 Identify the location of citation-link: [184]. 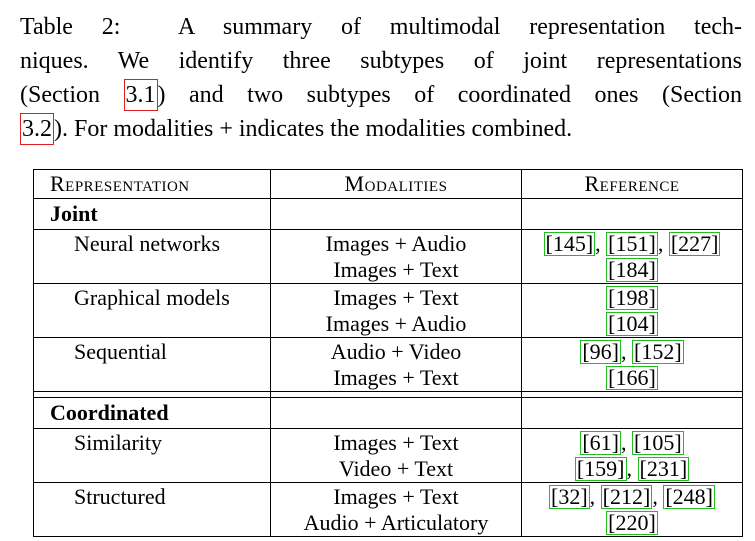
(632, 269).